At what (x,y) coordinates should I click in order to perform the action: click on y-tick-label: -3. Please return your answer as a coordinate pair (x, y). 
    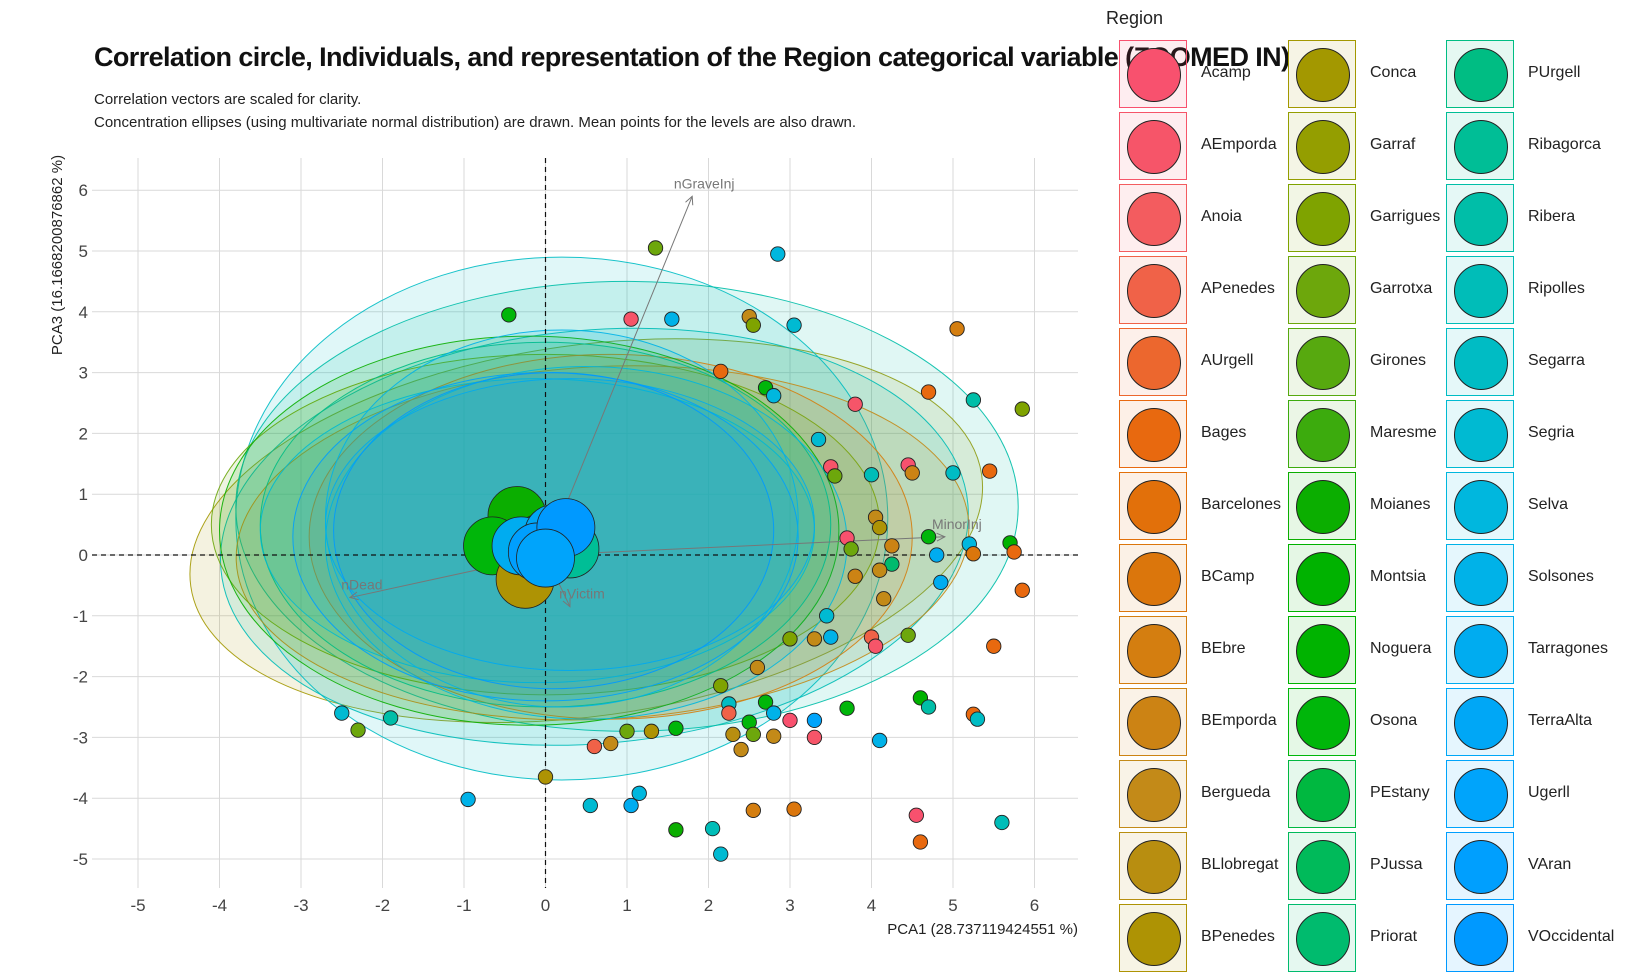
    Looking at the image, I should click on (80, 737).